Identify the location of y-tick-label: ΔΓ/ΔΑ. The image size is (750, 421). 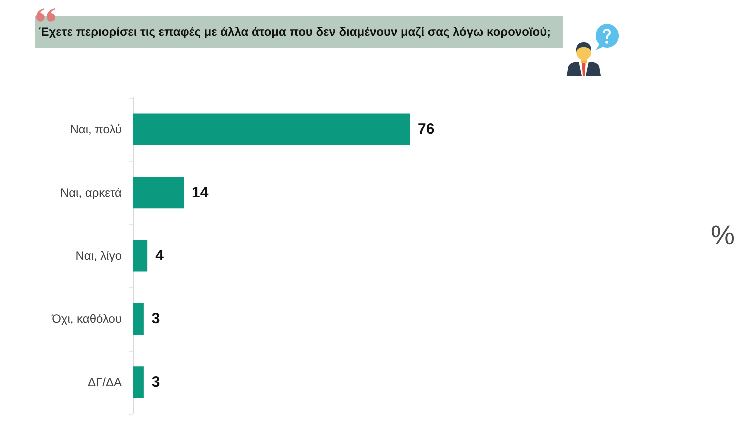
(105, 382).